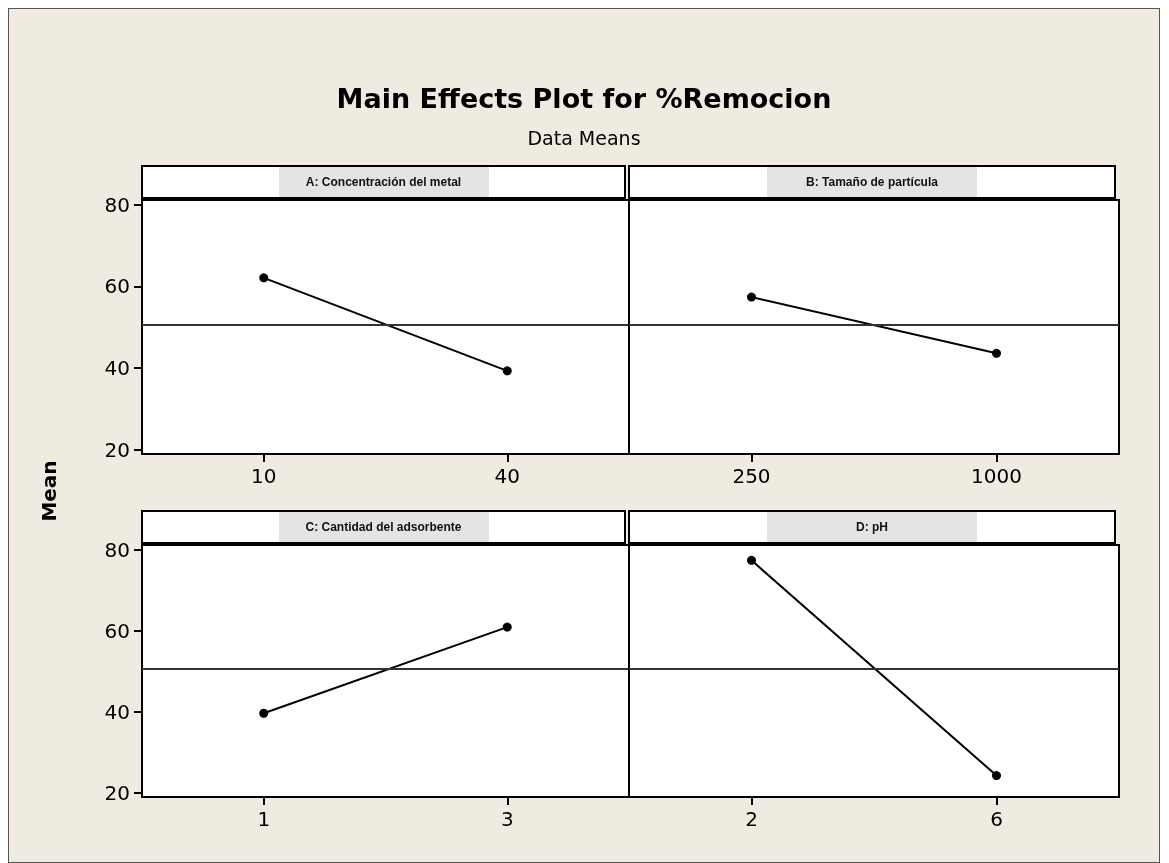 Image resolution: width=1169 pixels, height=863 pixels. I want to click on x-tick-label: 6, so click(996, 819).